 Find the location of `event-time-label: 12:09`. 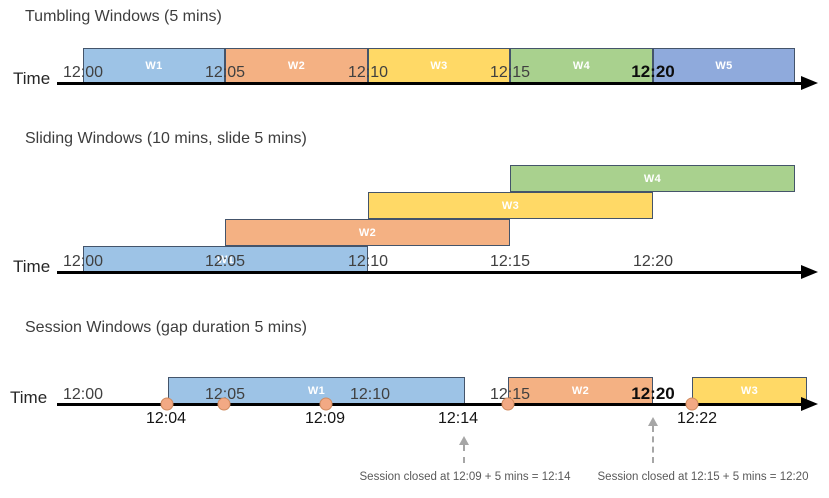

event-time-label: 12:09 is located at coordinates (325, 418).